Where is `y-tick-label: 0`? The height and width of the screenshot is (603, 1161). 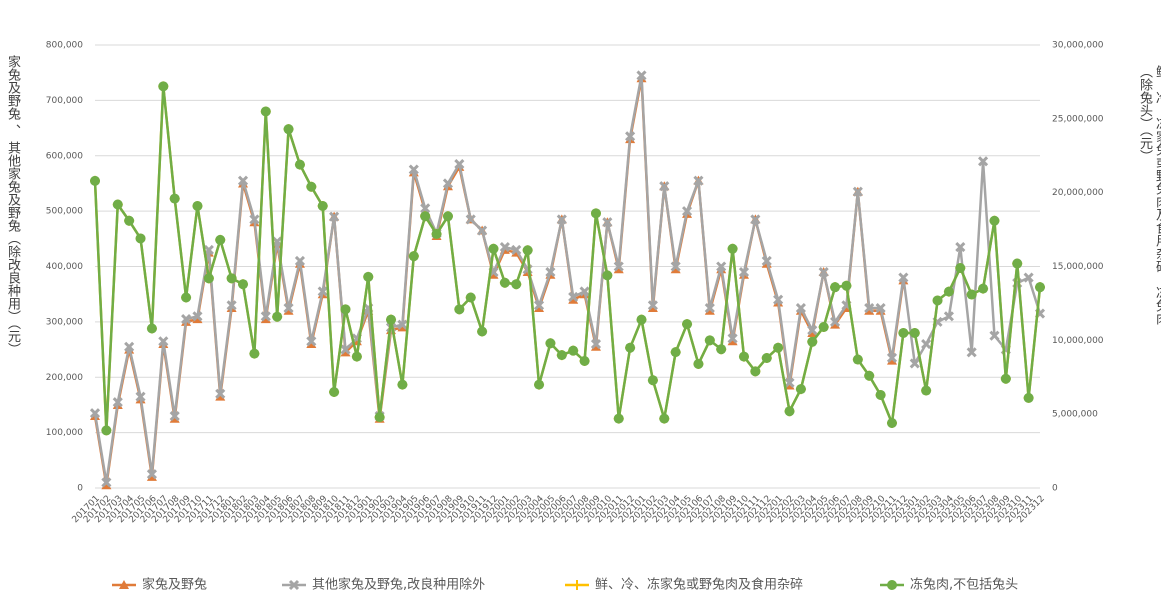
y-tick-label: 0 is located at coordinates (80, 489).